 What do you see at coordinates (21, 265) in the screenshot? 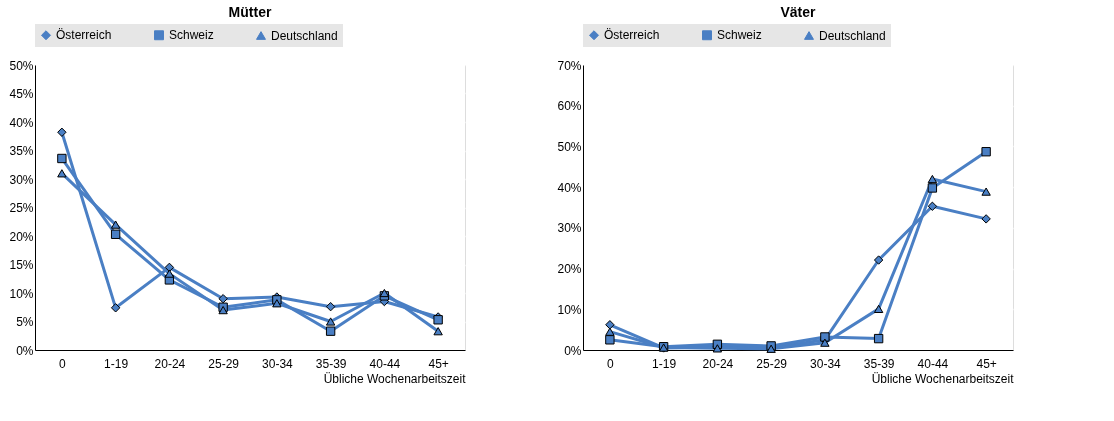
I see `y-tick-label: 15%` at bounding box center [21, 265].